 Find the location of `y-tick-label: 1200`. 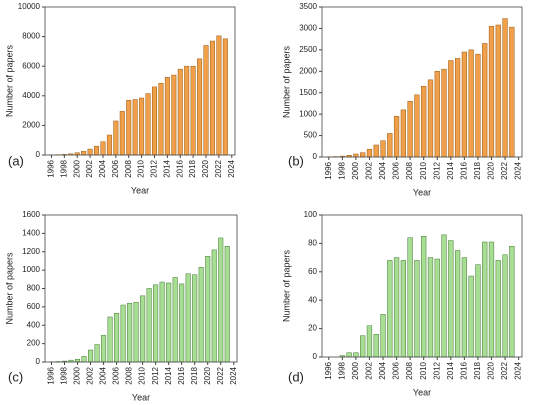

y-tick-label: 1200 is located at coordinates (31, 251).